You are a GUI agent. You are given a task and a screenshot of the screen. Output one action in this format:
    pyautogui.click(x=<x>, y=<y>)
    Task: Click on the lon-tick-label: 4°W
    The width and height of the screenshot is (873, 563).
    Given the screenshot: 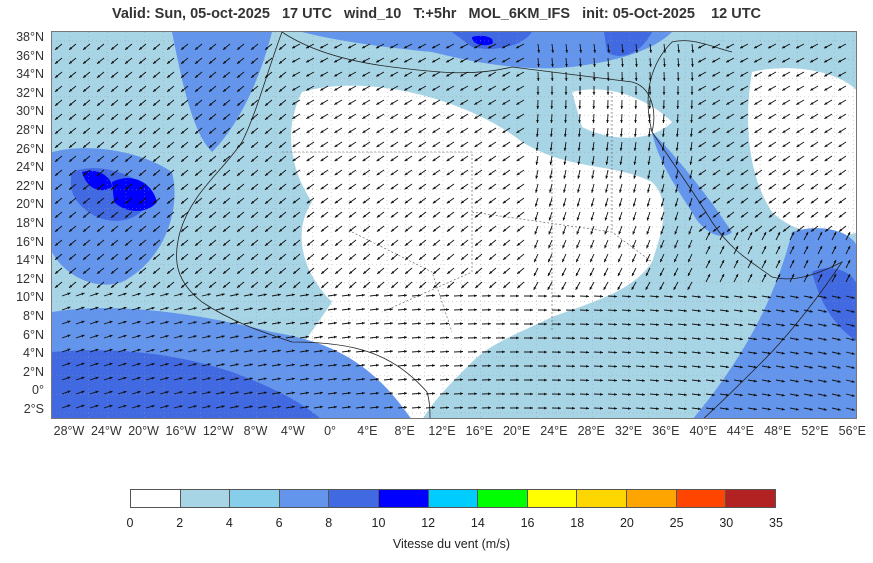 What is the action you would take?
    pyautogui.click(x=292, y=431)
    